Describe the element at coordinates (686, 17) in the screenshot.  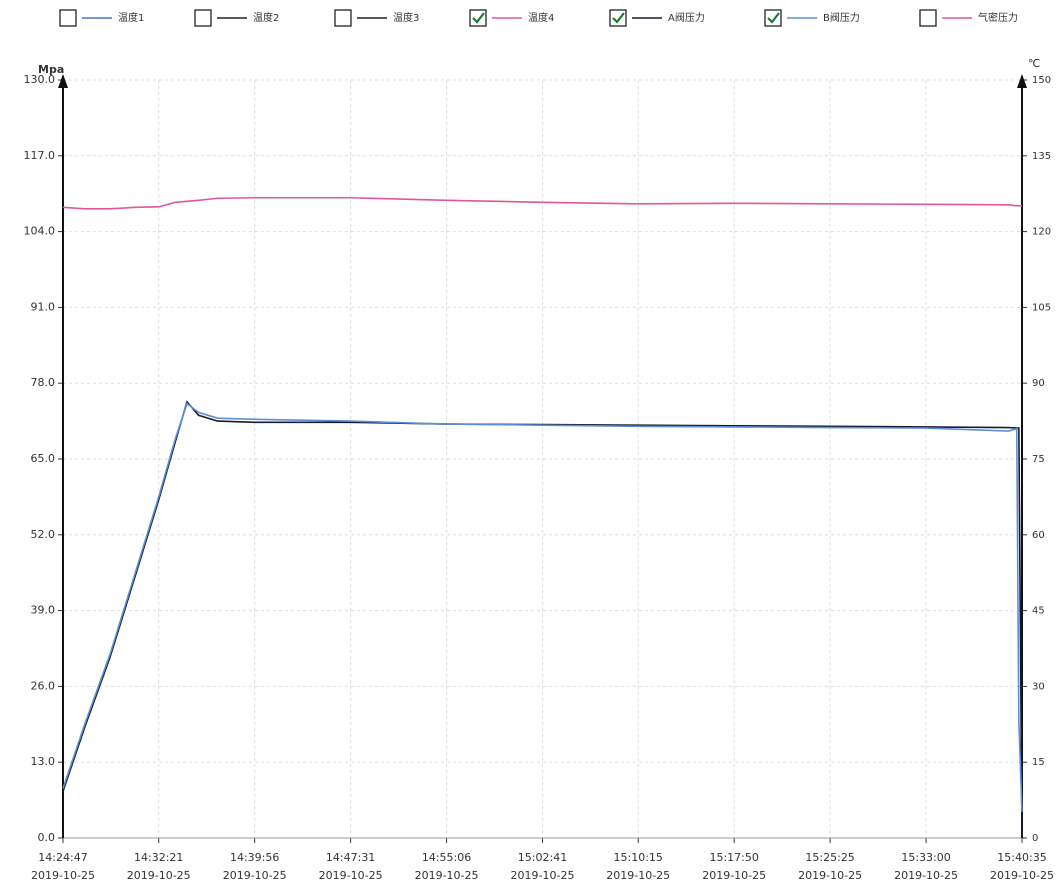
I see `legend-label: A阀压力` at that location.